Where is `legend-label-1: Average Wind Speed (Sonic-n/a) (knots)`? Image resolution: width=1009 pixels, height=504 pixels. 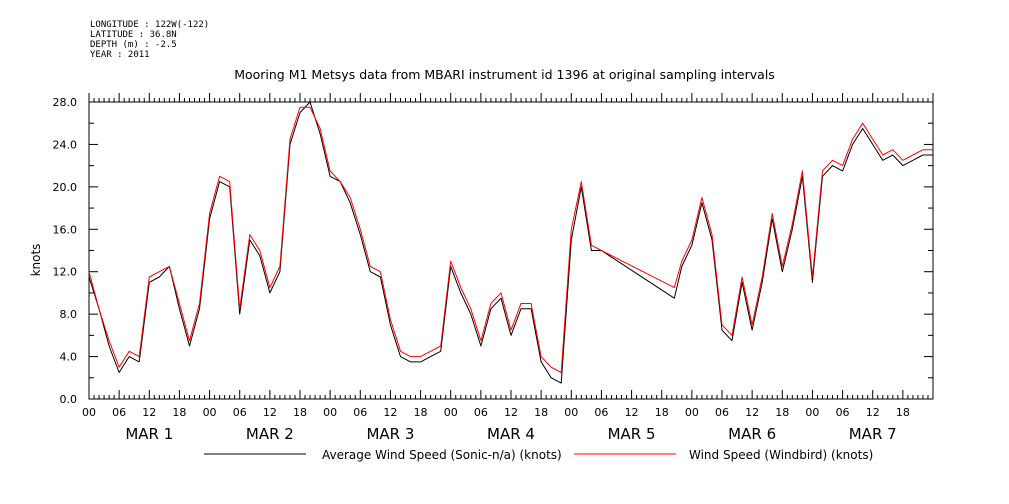
legend-label-1: Average Wind Speed (Sonic-n/a) (knots) is located at coordinates (442, 455).